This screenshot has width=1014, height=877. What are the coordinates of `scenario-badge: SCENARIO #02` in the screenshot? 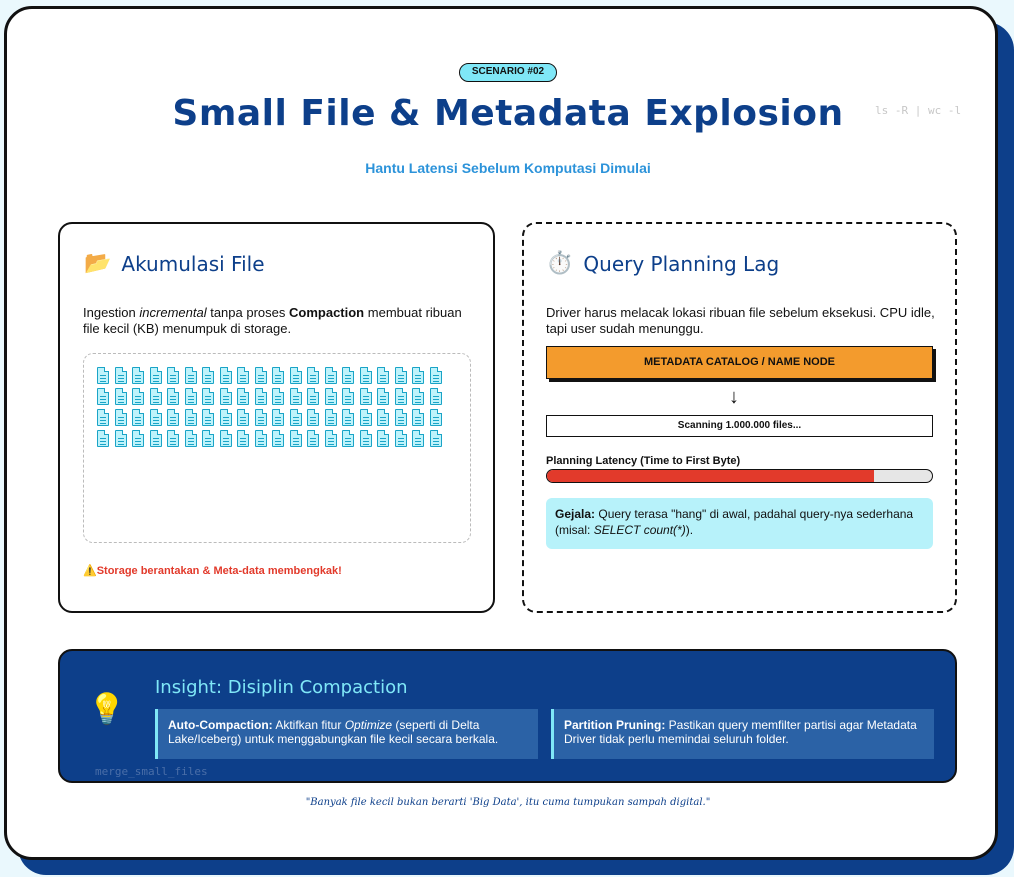 It's located at (508, 72).